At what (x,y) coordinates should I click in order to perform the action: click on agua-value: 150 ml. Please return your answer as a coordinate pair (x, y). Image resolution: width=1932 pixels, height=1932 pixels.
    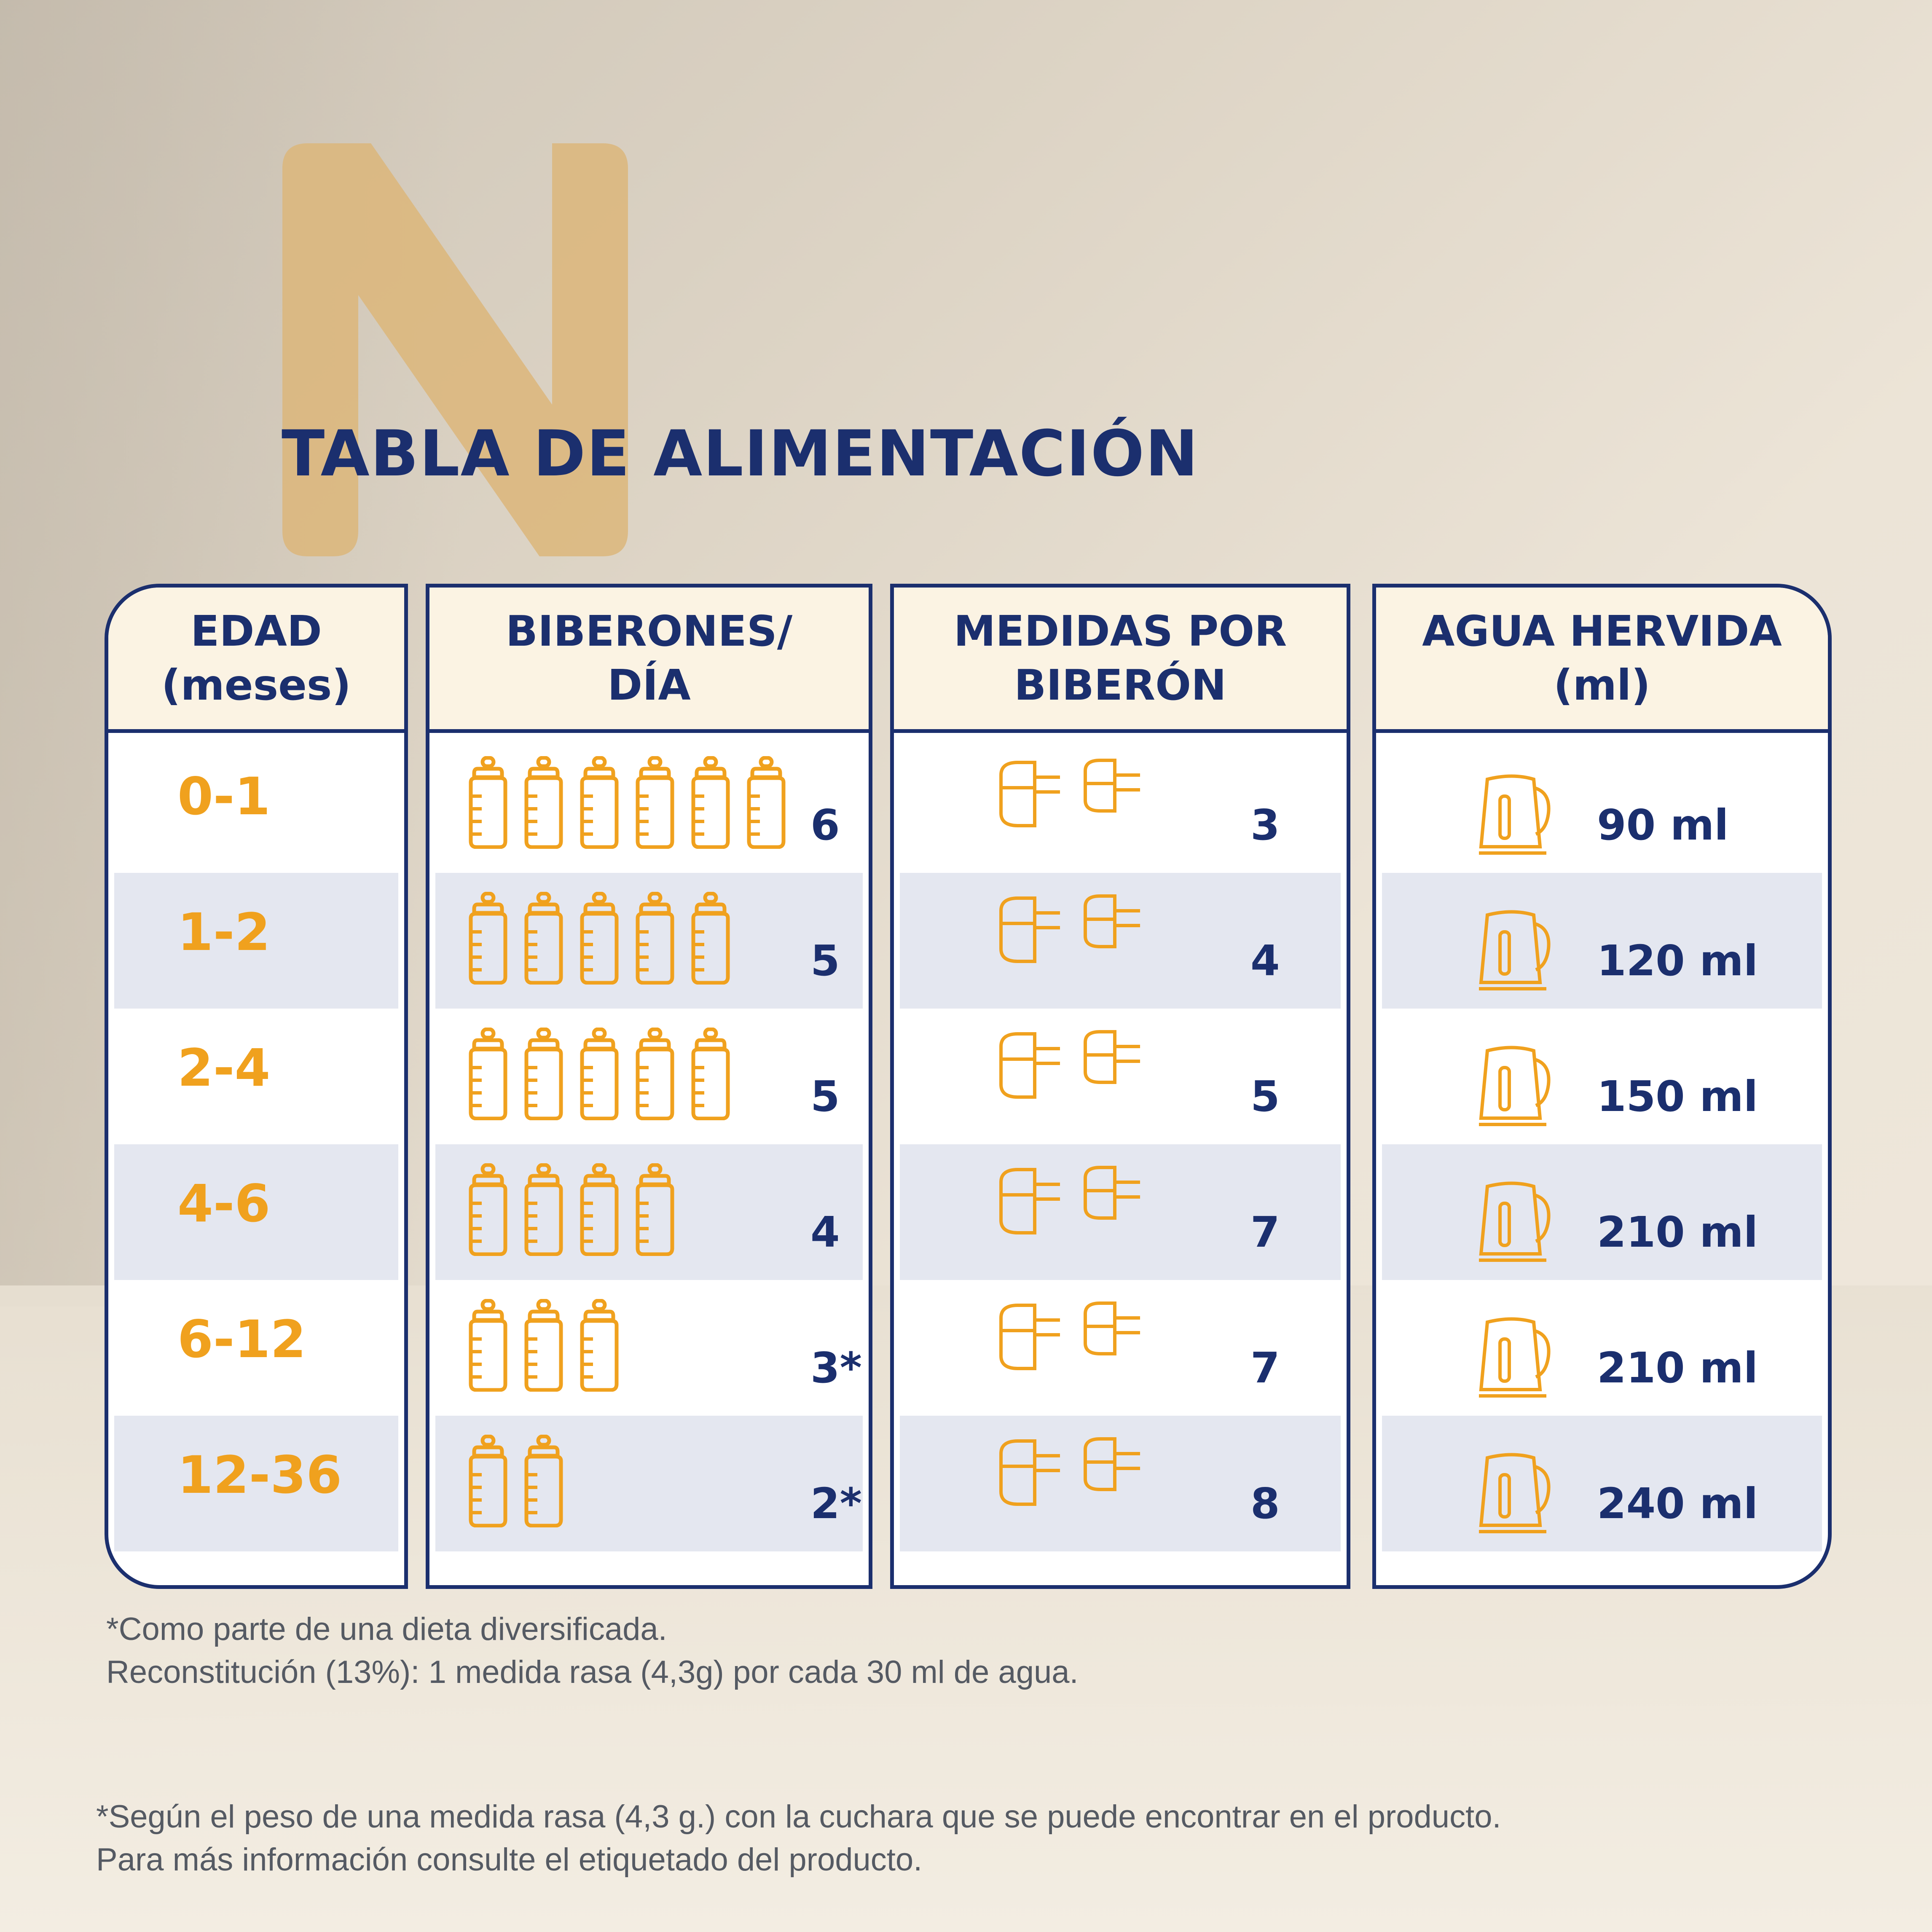
    Looking at the image, I should click on (1677, 1096).